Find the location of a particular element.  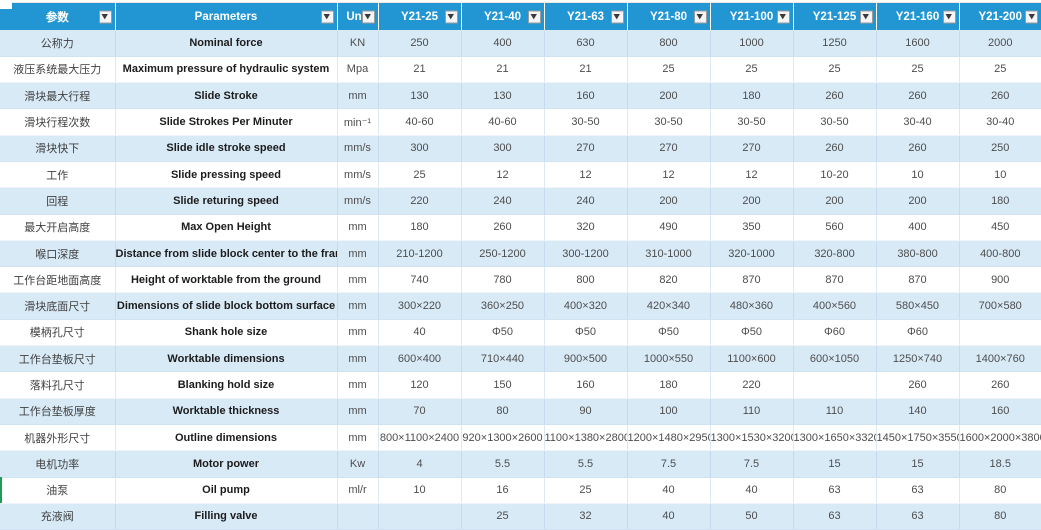

cell-value: 450 is located at coordinates (1000, 227).